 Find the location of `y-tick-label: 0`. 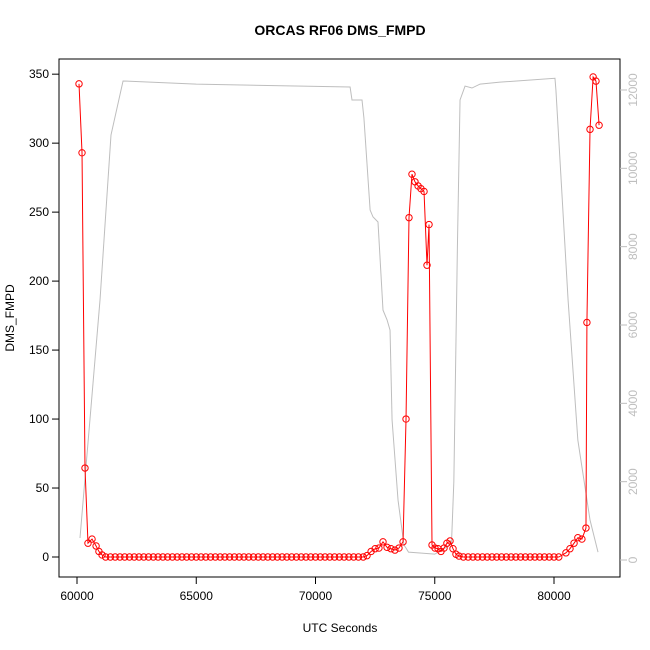

y-tick-label: 0 is located at coordinates (45, 557).